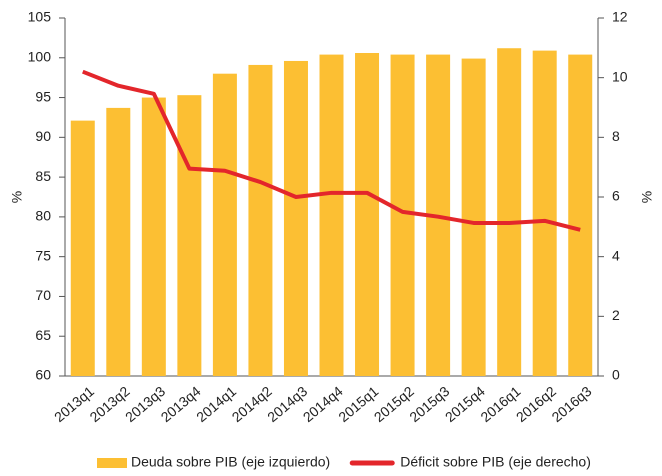 The image size is (662, 476). I want to click on y2-axis-label: %, so click(647, 197).